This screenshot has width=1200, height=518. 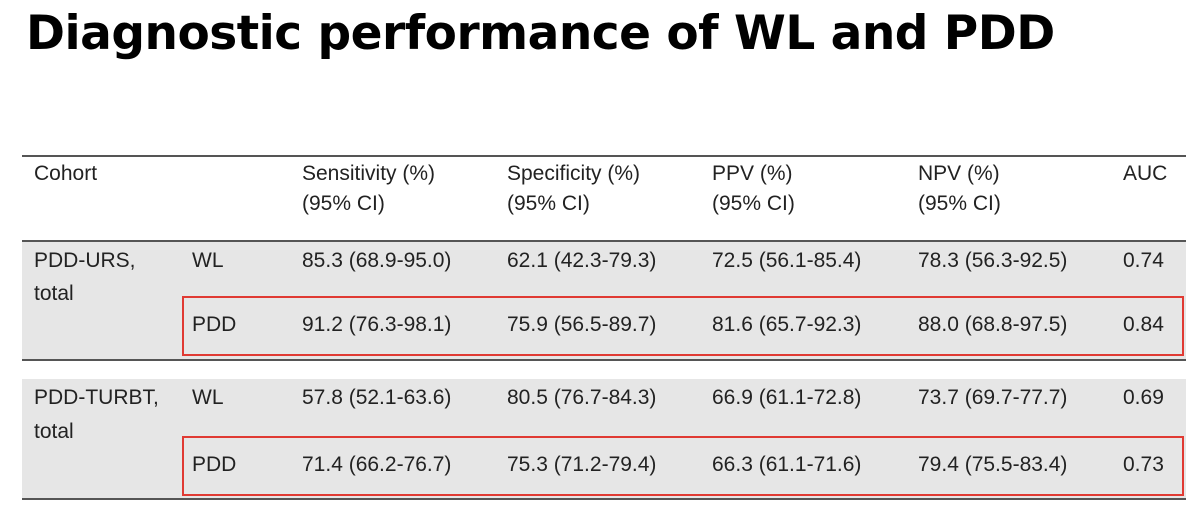 What do you see at coordinates (604, 360) in the screenshot?
I see `group-divider-rule` at bounding box center [604, 360].